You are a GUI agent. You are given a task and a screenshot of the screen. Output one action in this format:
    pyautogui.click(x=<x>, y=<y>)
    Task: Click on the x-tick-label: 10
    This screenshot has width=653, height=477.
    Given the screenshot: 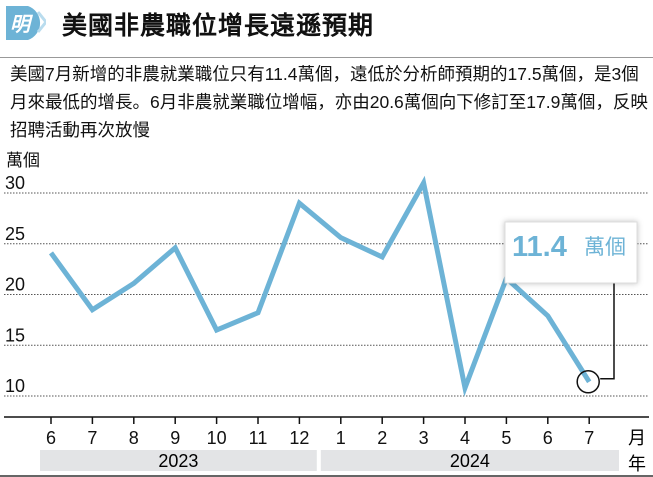 What is the action you would take?
    pyautogui.click(x=217, y=438)
    